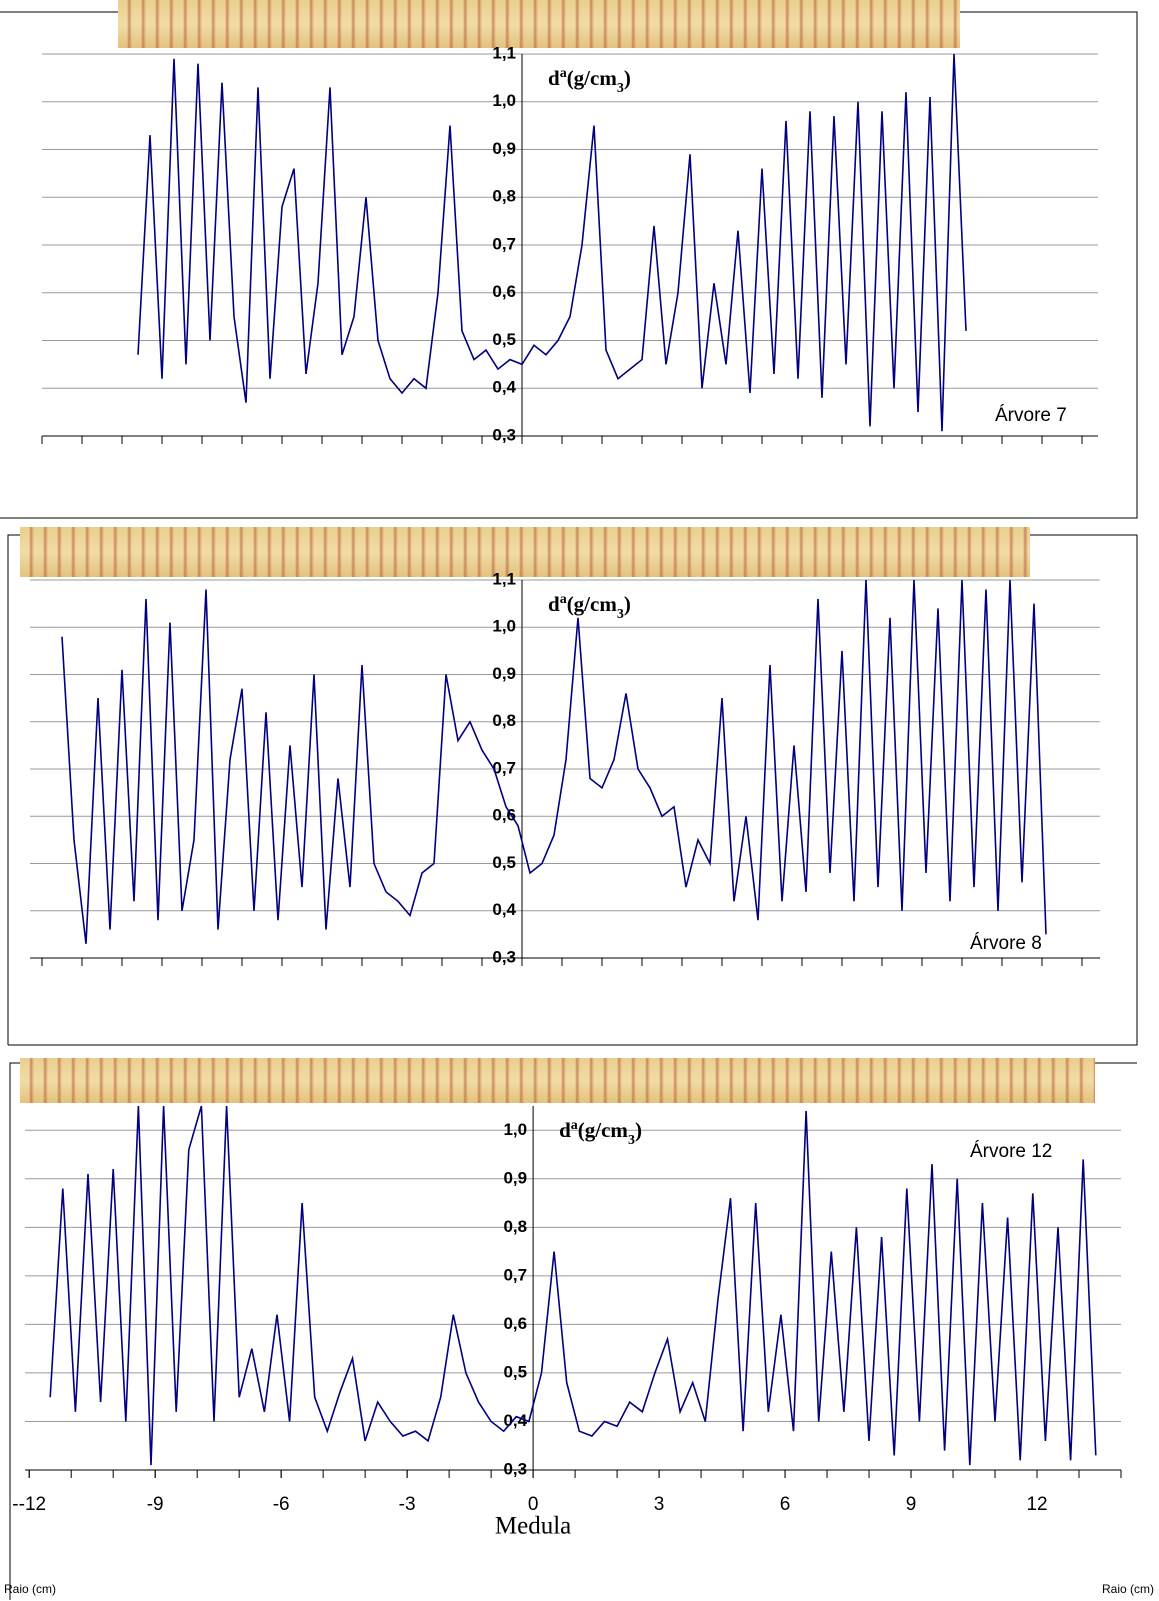 The height and width of the screenshot is (1601, 1159). I want to click on x-tick-label: 0, so click(533, 1504).